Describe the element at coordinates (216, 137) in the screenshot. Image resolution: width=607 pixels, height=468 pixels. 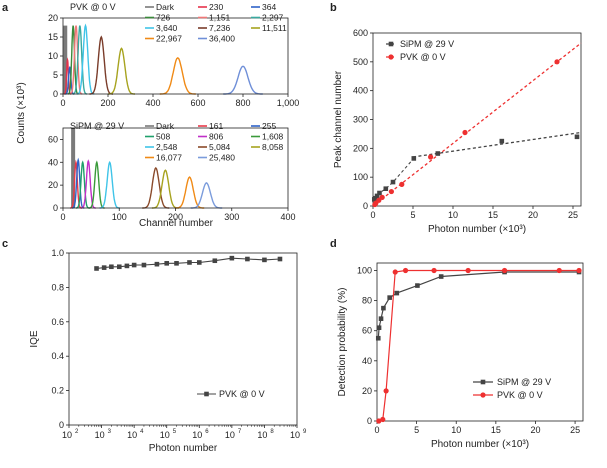
I see `legend-label: 806` at that location.